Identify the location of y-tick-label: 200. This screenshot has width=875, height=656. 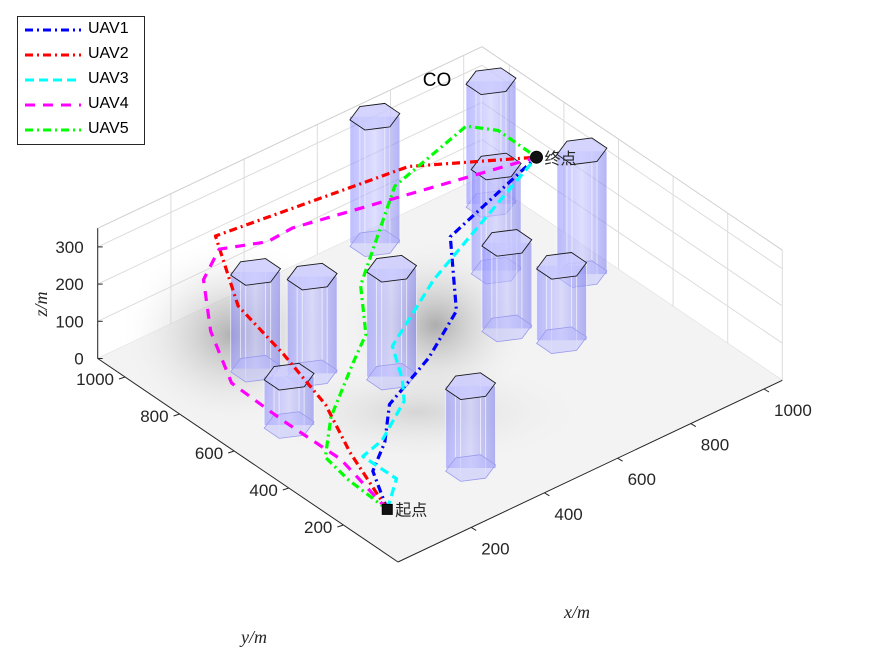
(318, 527).